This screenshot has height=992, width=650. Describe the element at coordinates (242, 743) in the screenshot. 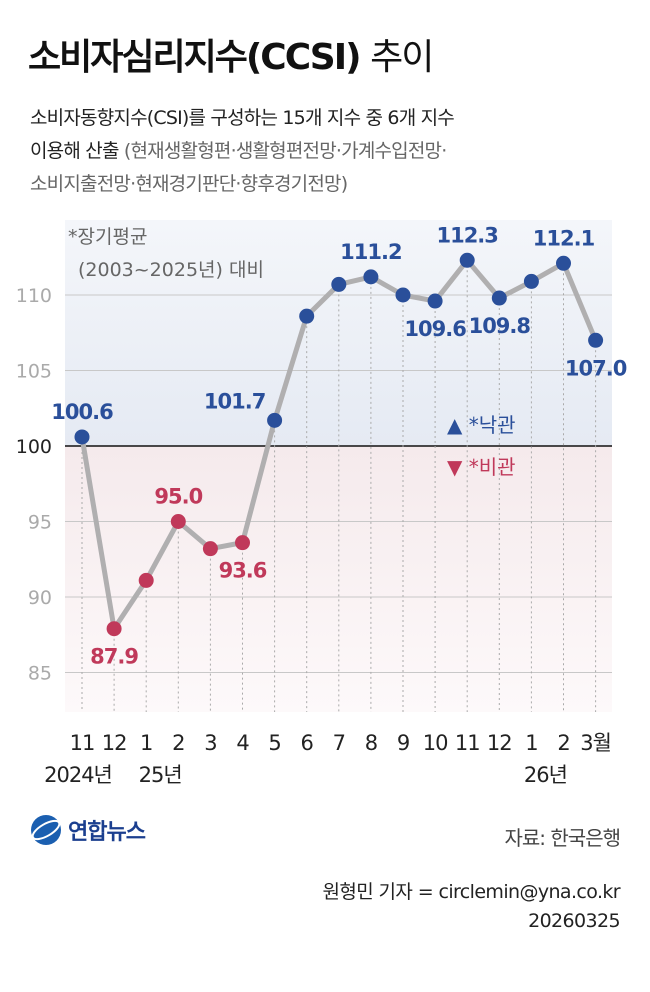

I see `x-tick-label: 4` at that location.